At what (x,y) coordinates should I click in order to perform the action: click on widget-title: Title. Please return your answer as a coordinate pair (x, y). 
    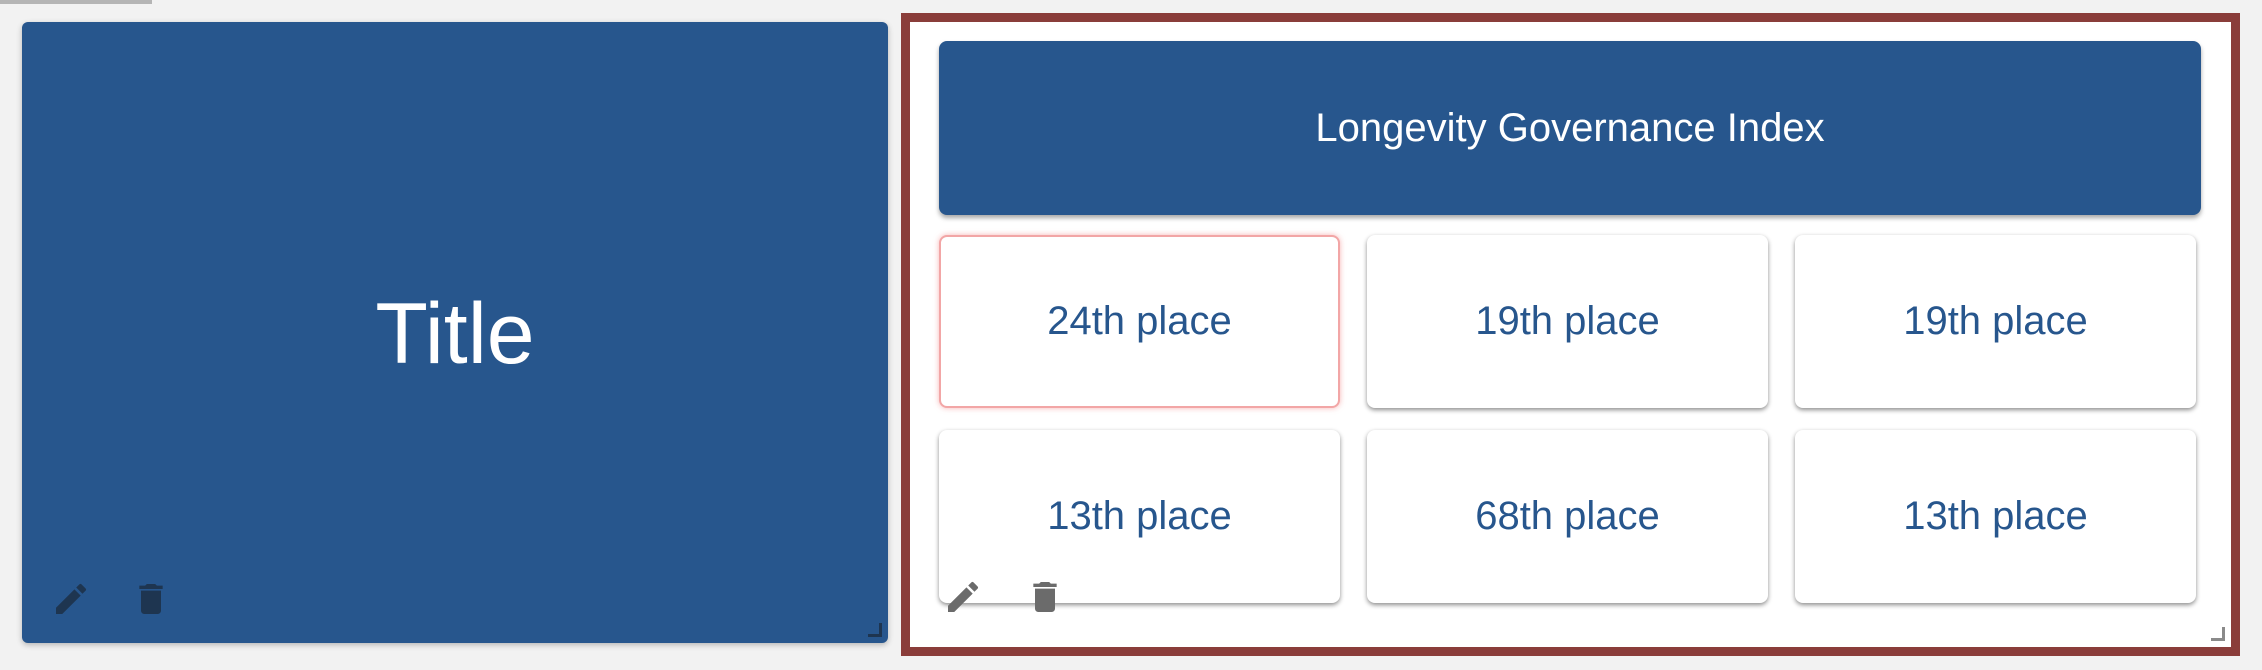
    Looking at the image, I should click on (455, 334).